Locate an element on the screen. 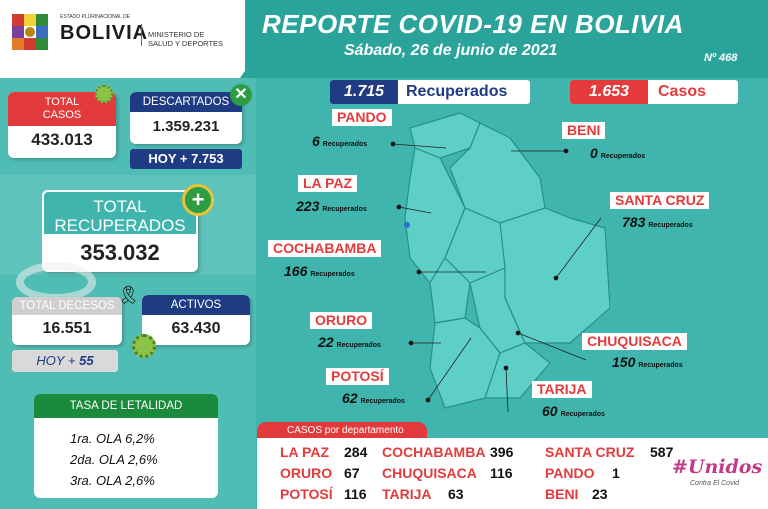 This screenshot has height=509, width=768. hoy-decesos: HOY + 55 is located at coordinates (65, 361).